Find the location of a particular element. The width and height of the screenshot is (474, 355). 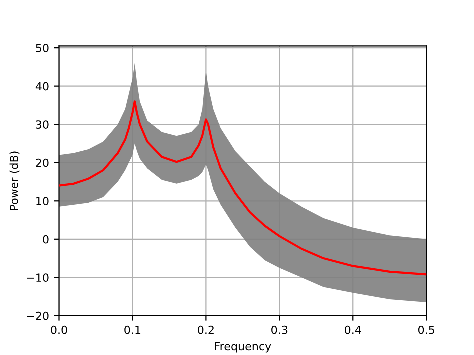

x-tick-label: 0.0 is located at coordinates (59, 330).